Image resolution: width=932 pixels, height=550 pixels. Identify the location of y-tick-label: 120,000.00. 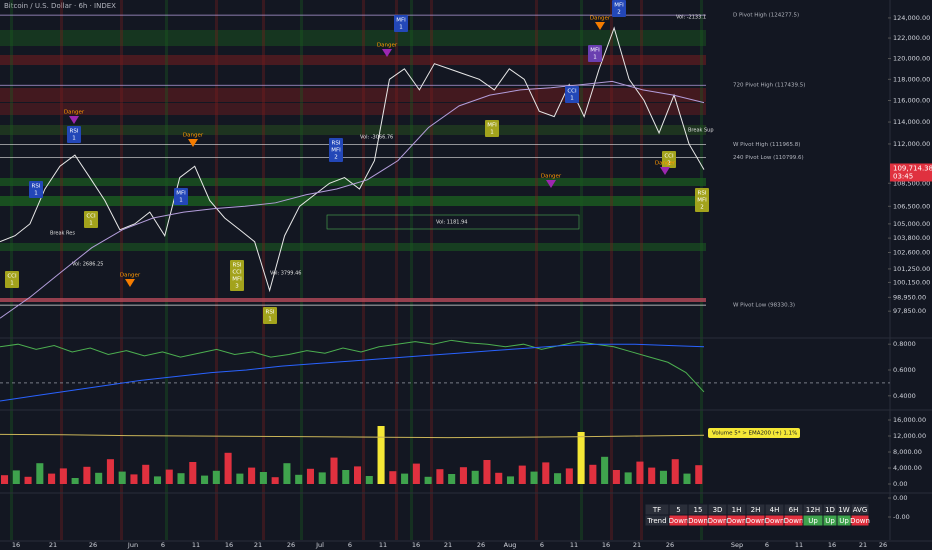
(911, 59).